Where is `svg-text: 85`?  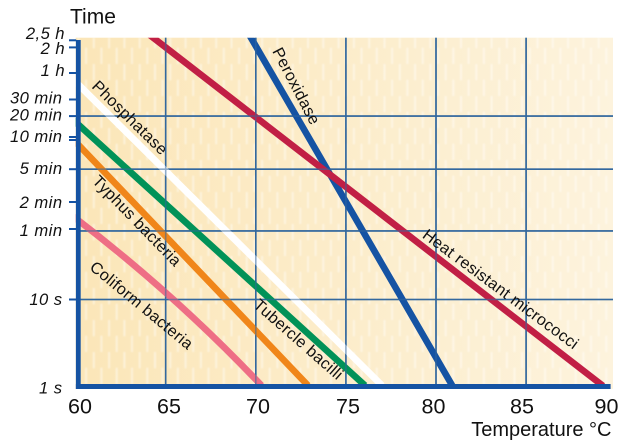
svg-text: 85 is located at coordinates (522, 407).